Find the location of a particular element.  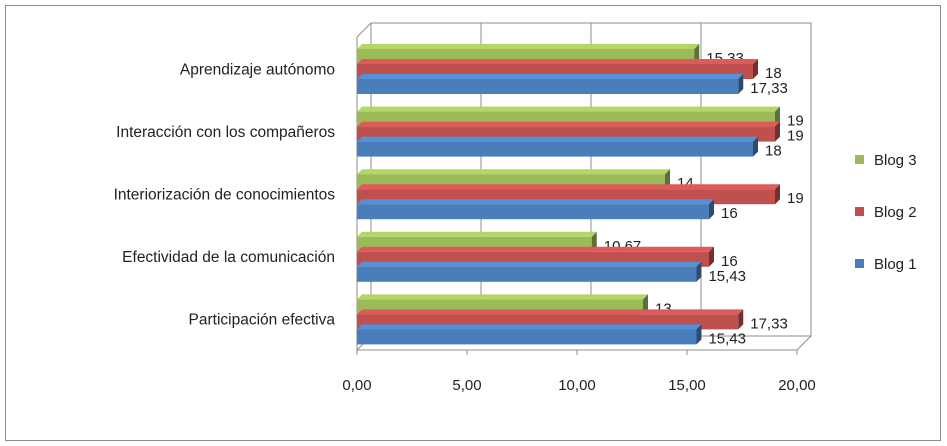

legend-label: Blog 1 is located at coordinates (895, 264).